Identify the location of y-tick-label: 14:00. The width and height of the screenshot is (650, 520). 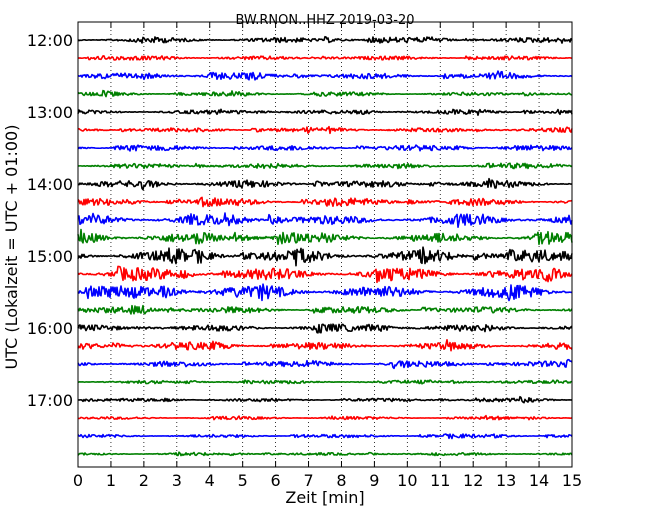
(50, 184).